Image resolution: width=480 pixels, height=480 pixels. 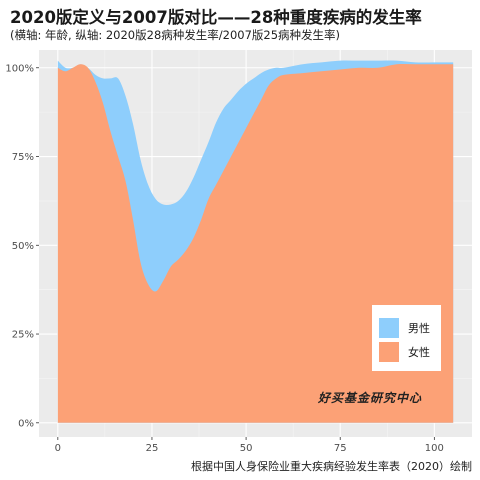 I want to click on legend-label: 女性, so click(x=419, y=352).